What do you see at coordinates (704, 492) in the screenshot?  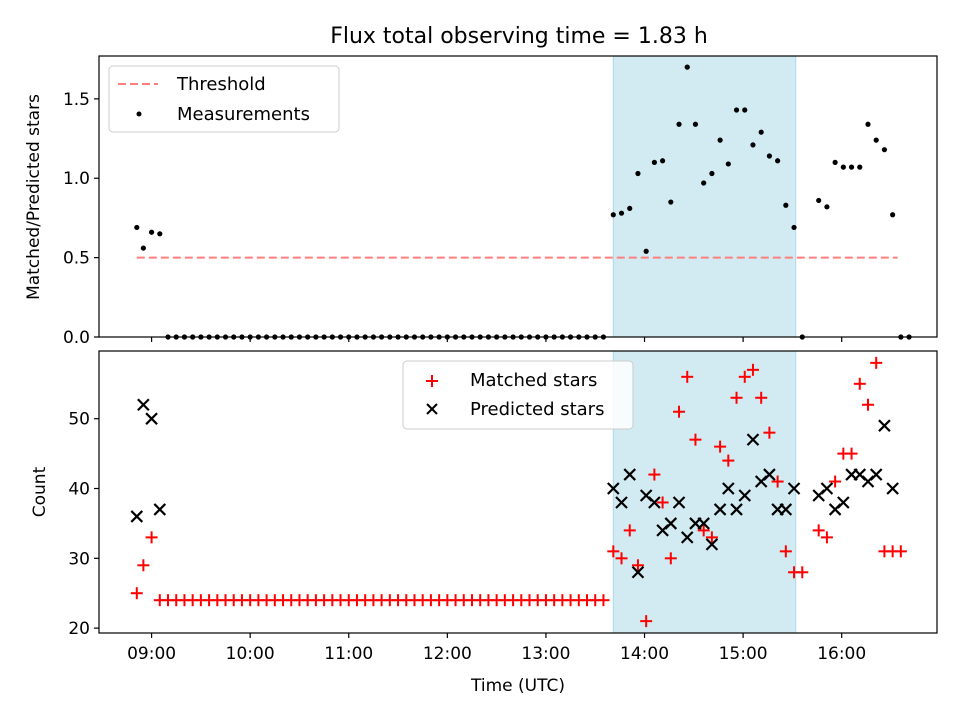 I see `bottom-highlight-span` at bounding box center [704, 492].